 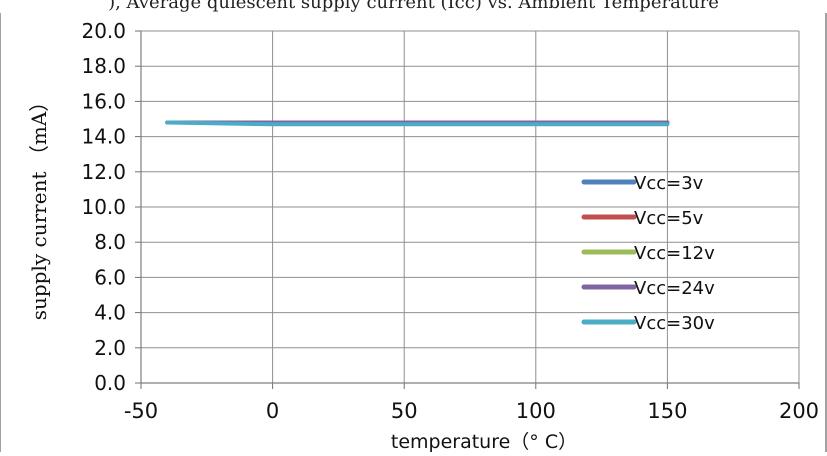 What do you see at coordinates (110, 383) in the screenshot?
I see `y-tick-label: 0.0` at bounding box center [110, 383].